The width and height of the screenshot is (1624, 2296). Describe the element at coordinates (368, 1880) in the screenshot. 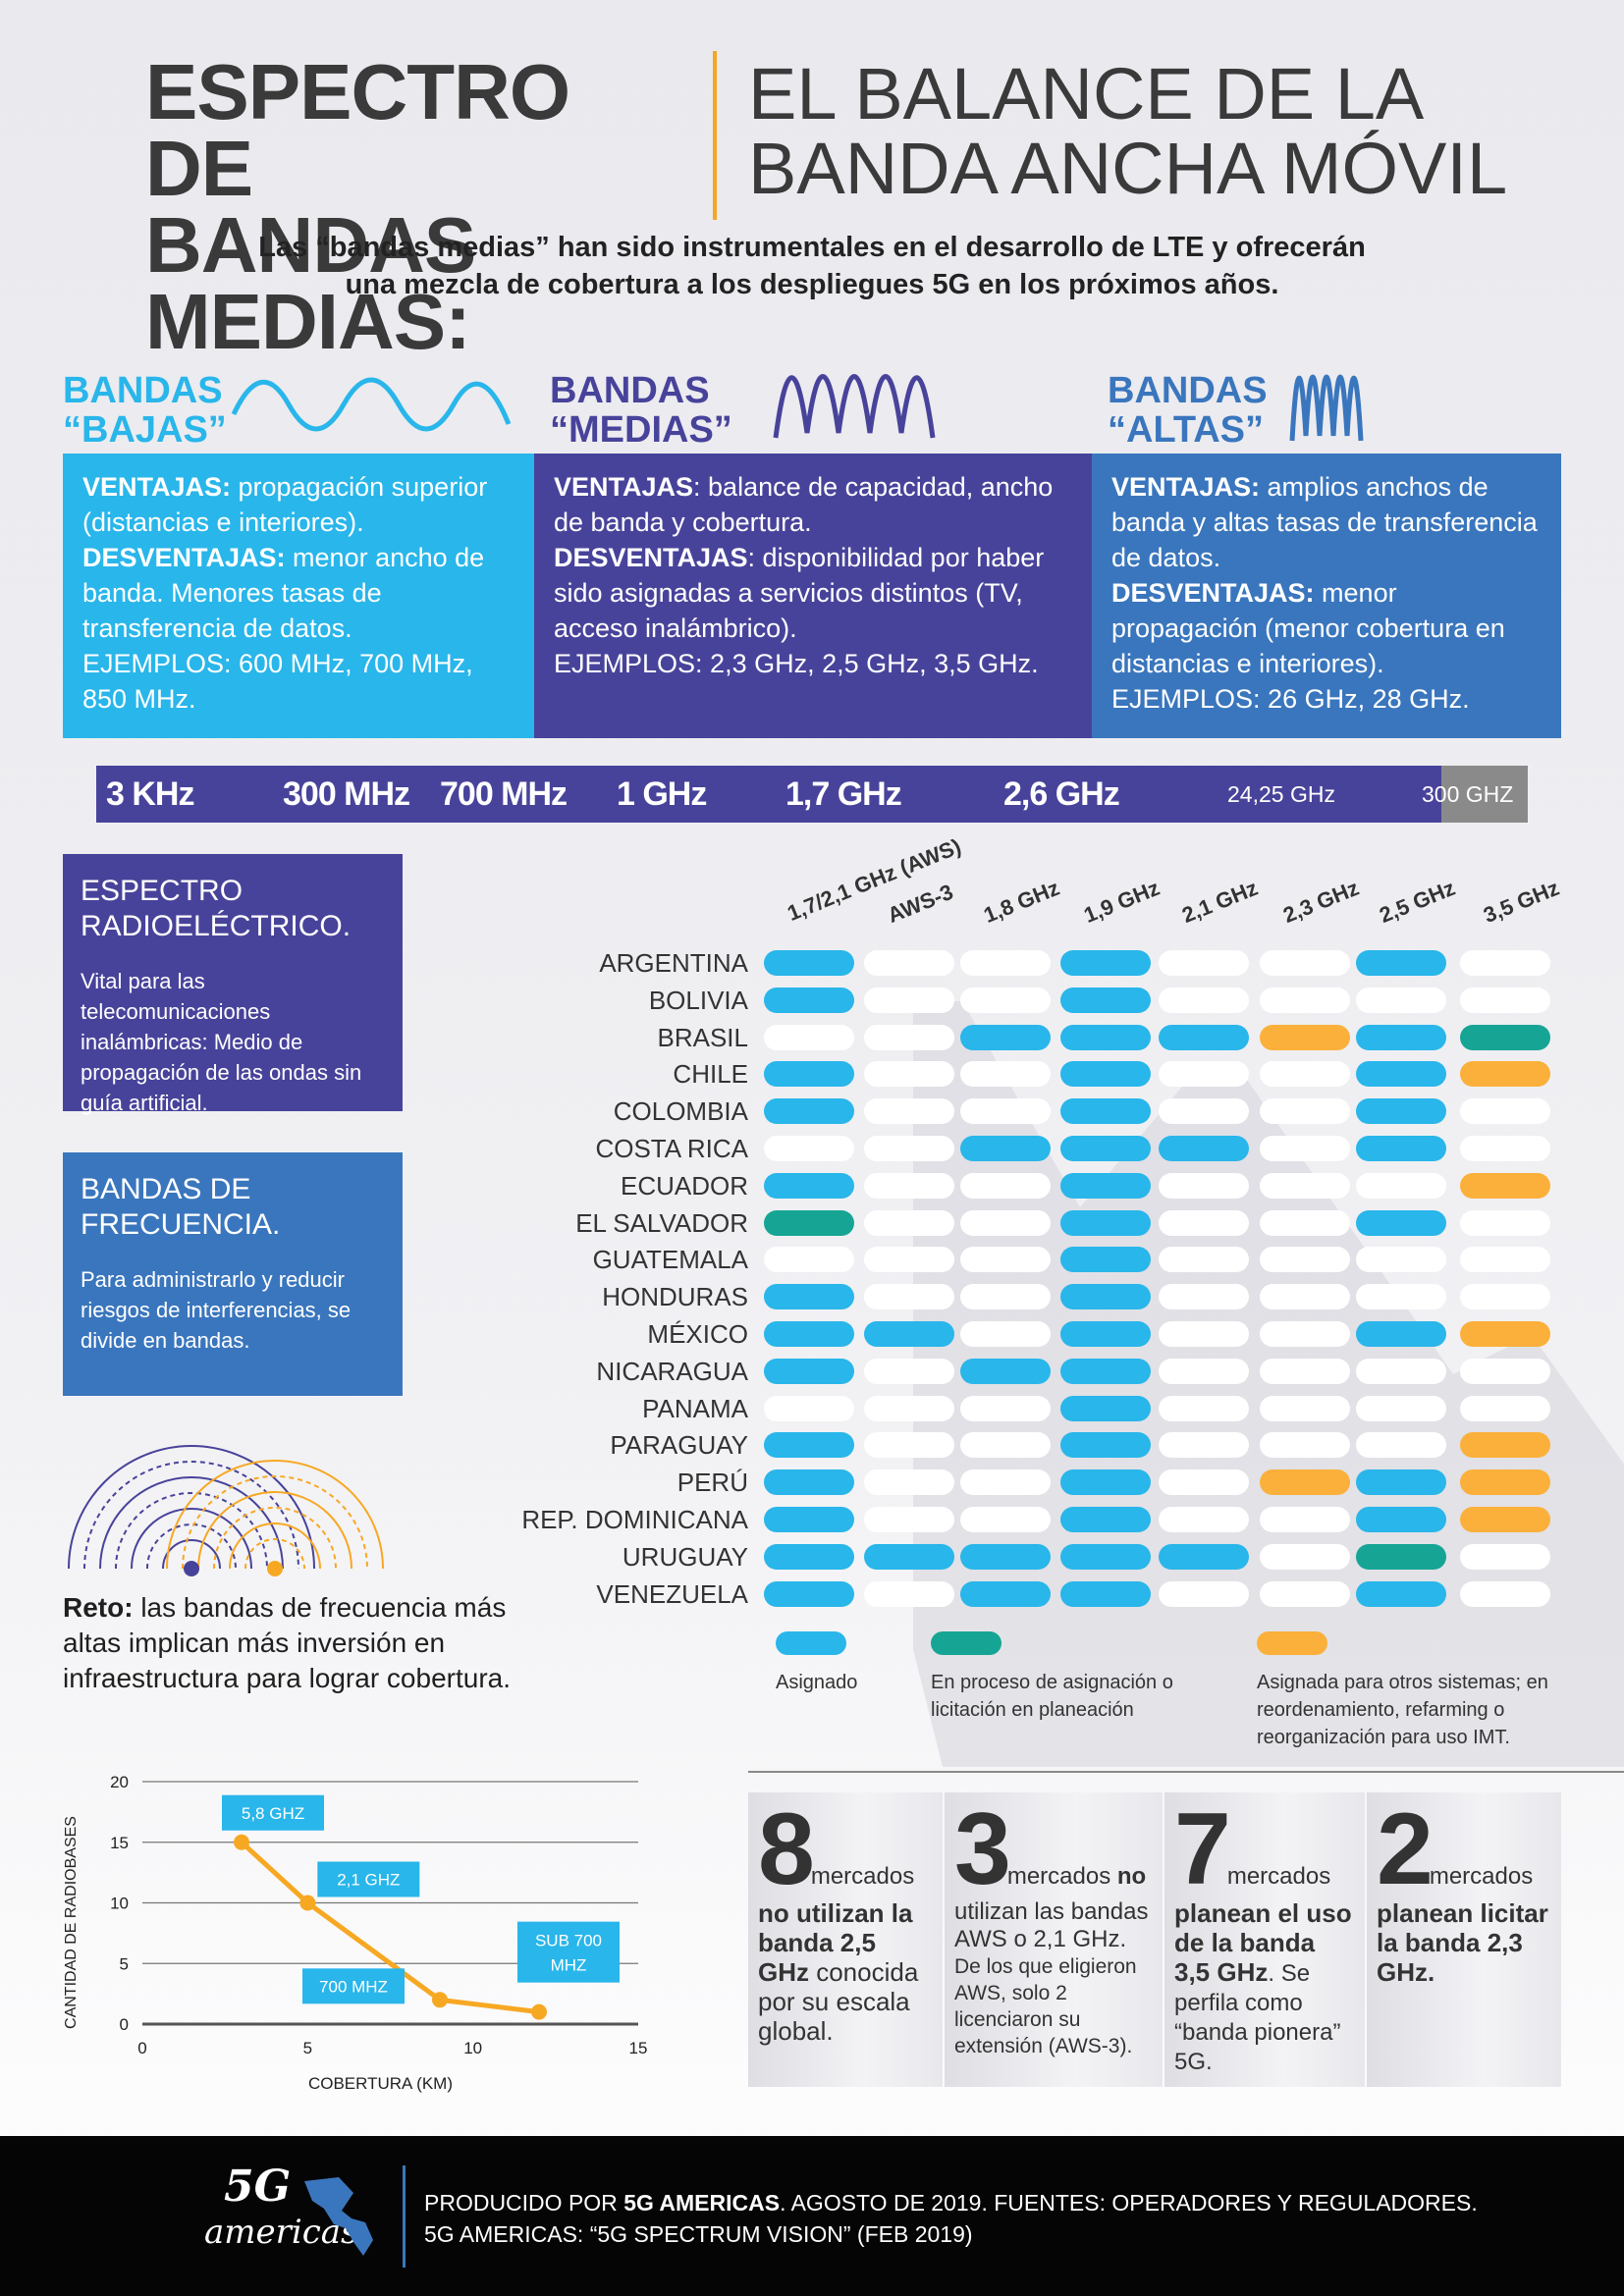

I see `data-label: 2,1 GHZ` at that location.